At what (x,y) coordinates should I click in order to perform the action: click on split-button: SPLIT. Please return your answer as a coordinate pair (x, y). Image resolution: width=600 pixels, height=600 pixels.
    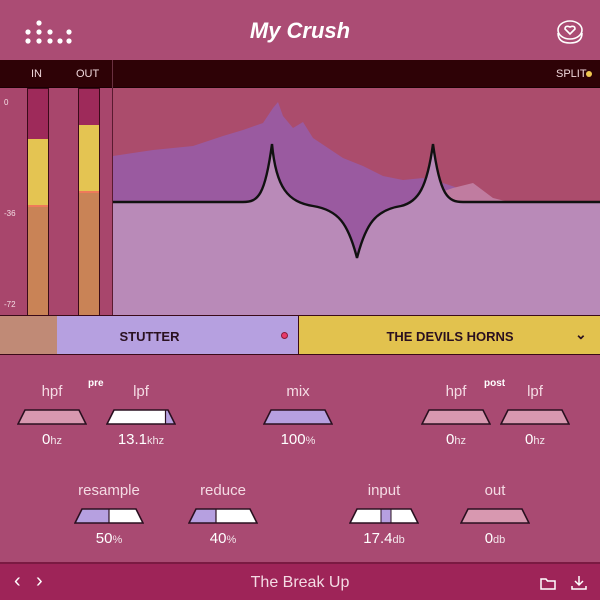
    Looking at the image, I should click on (571, 74).